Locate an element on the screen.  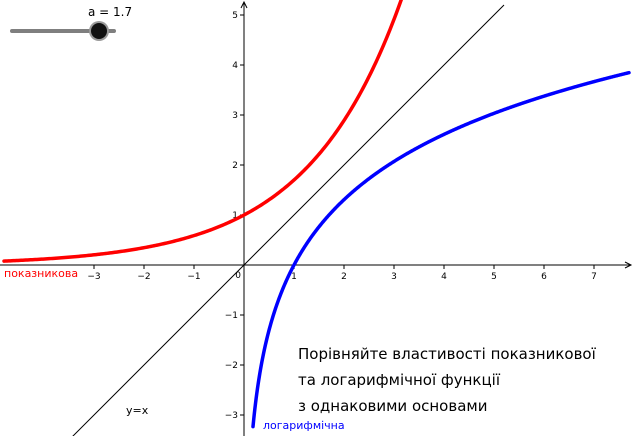
x-tick-label: 6 is located at coordinates (544, 277).